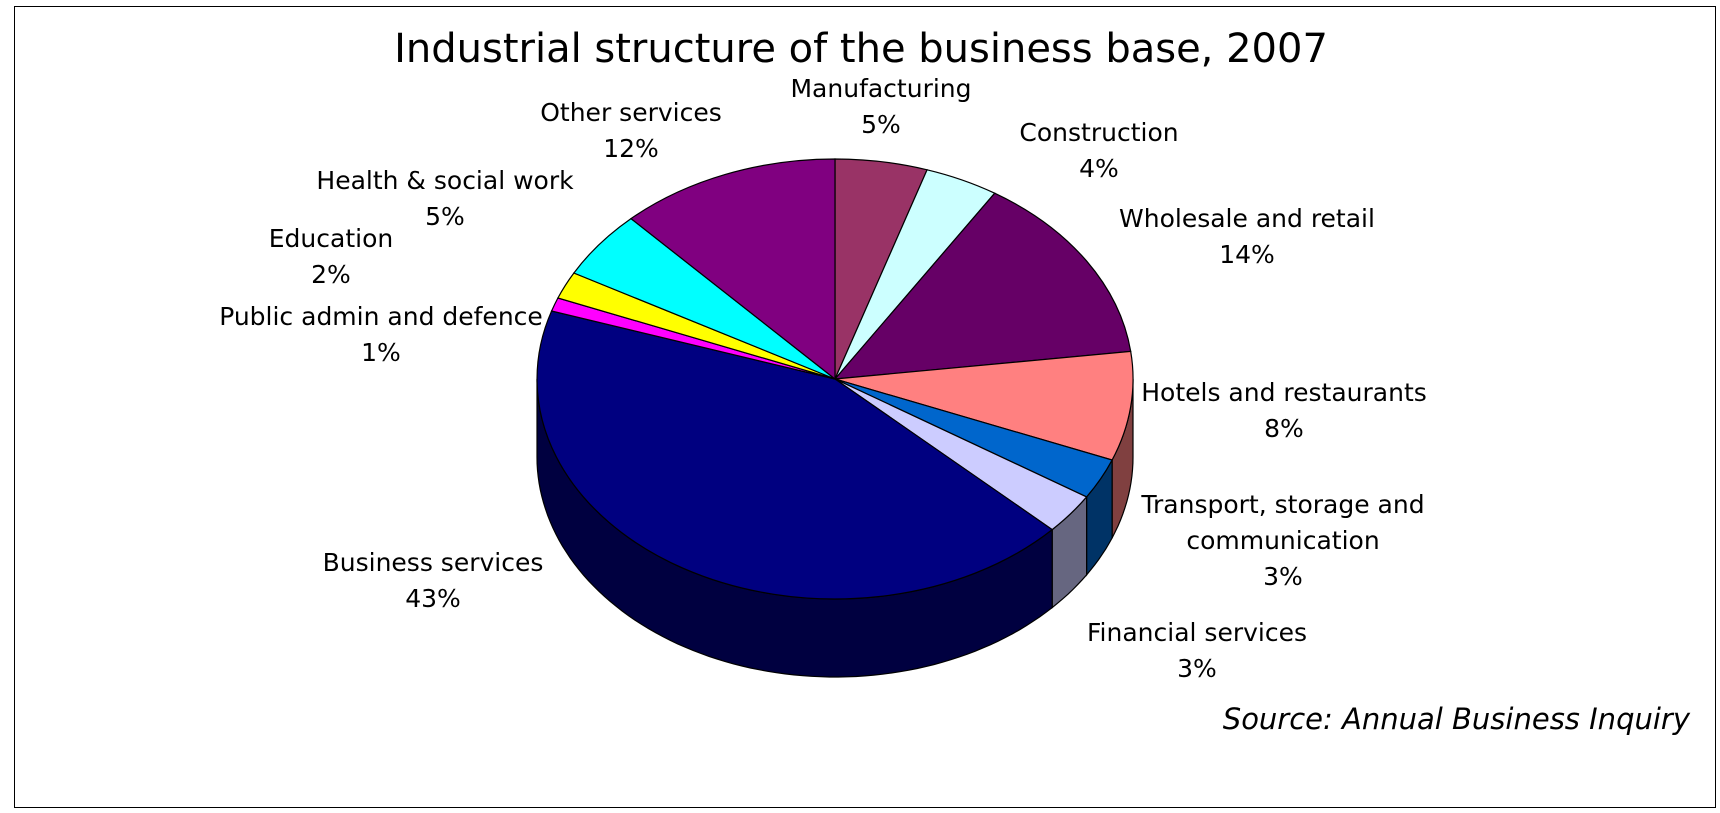 The image size is (1720, 813). What do you see at coordinates (631, 148) in the screenshot?
I see `slice-percent: 12%` at bounding box center [631, 148].